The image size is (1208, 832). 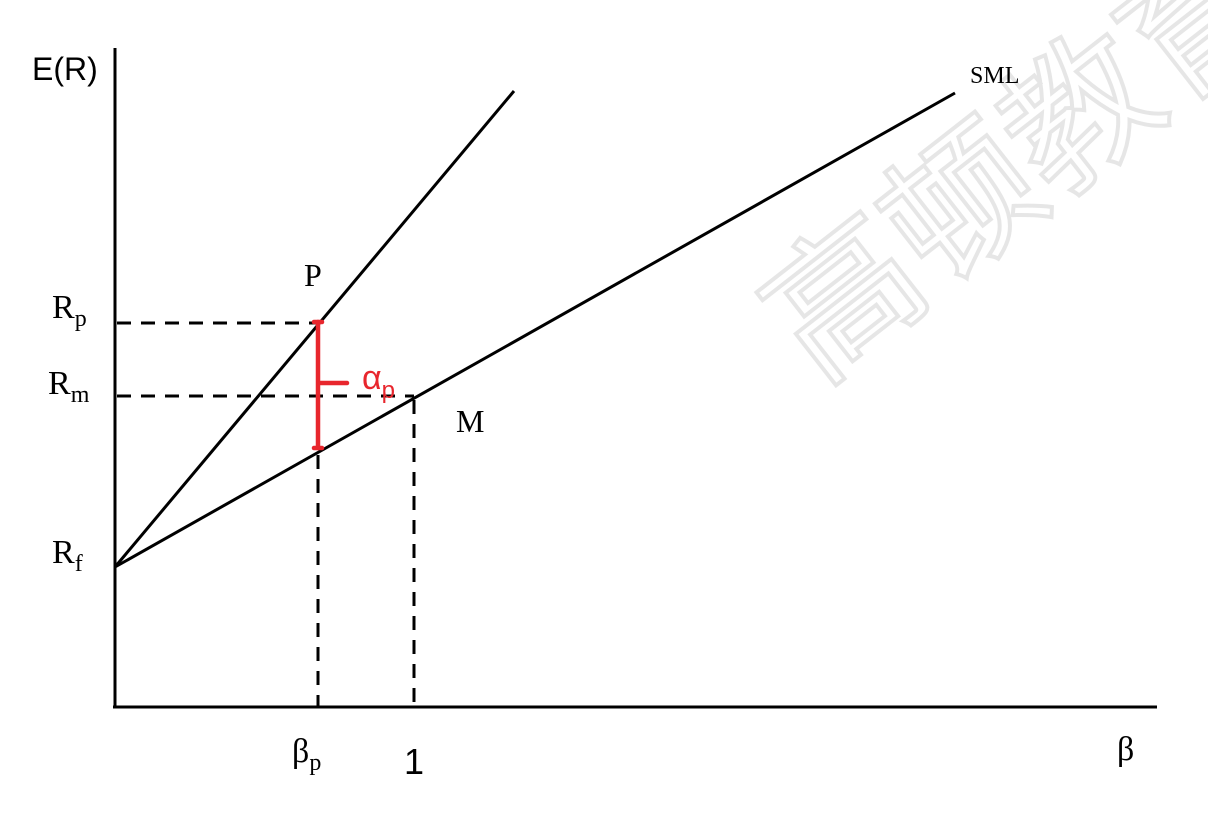 What do you see at coordinates (81, 319) in the screenshot?
I see `rp-sub: p` at bounding box center [81, 319].